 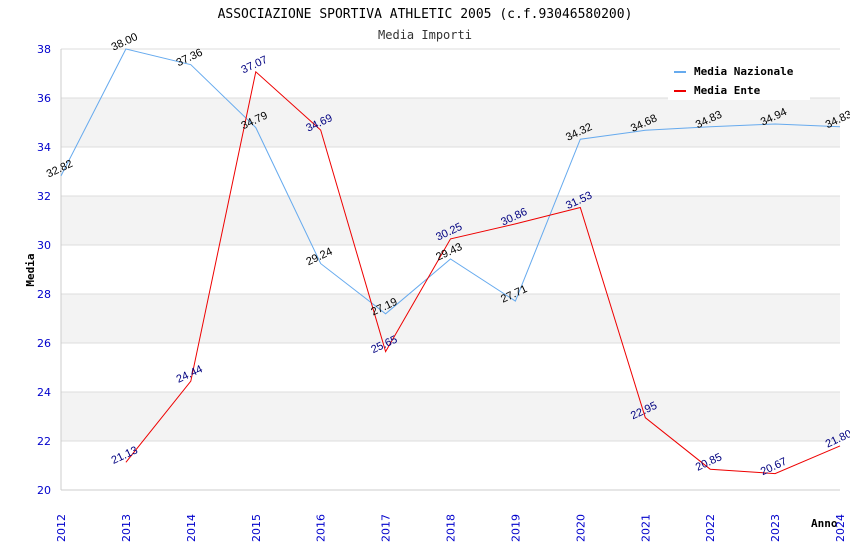 I want to click on legend-box, so click(x=739, y=80).